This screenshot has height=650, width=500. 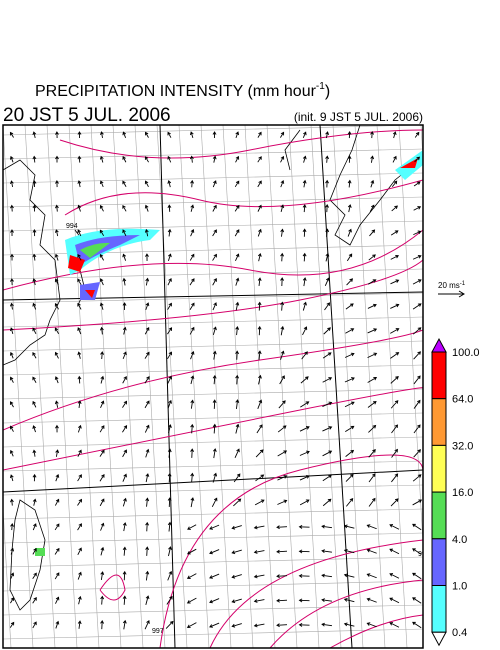 I want to click on colorbar-label: 0.4, so click(x=459, y=633).